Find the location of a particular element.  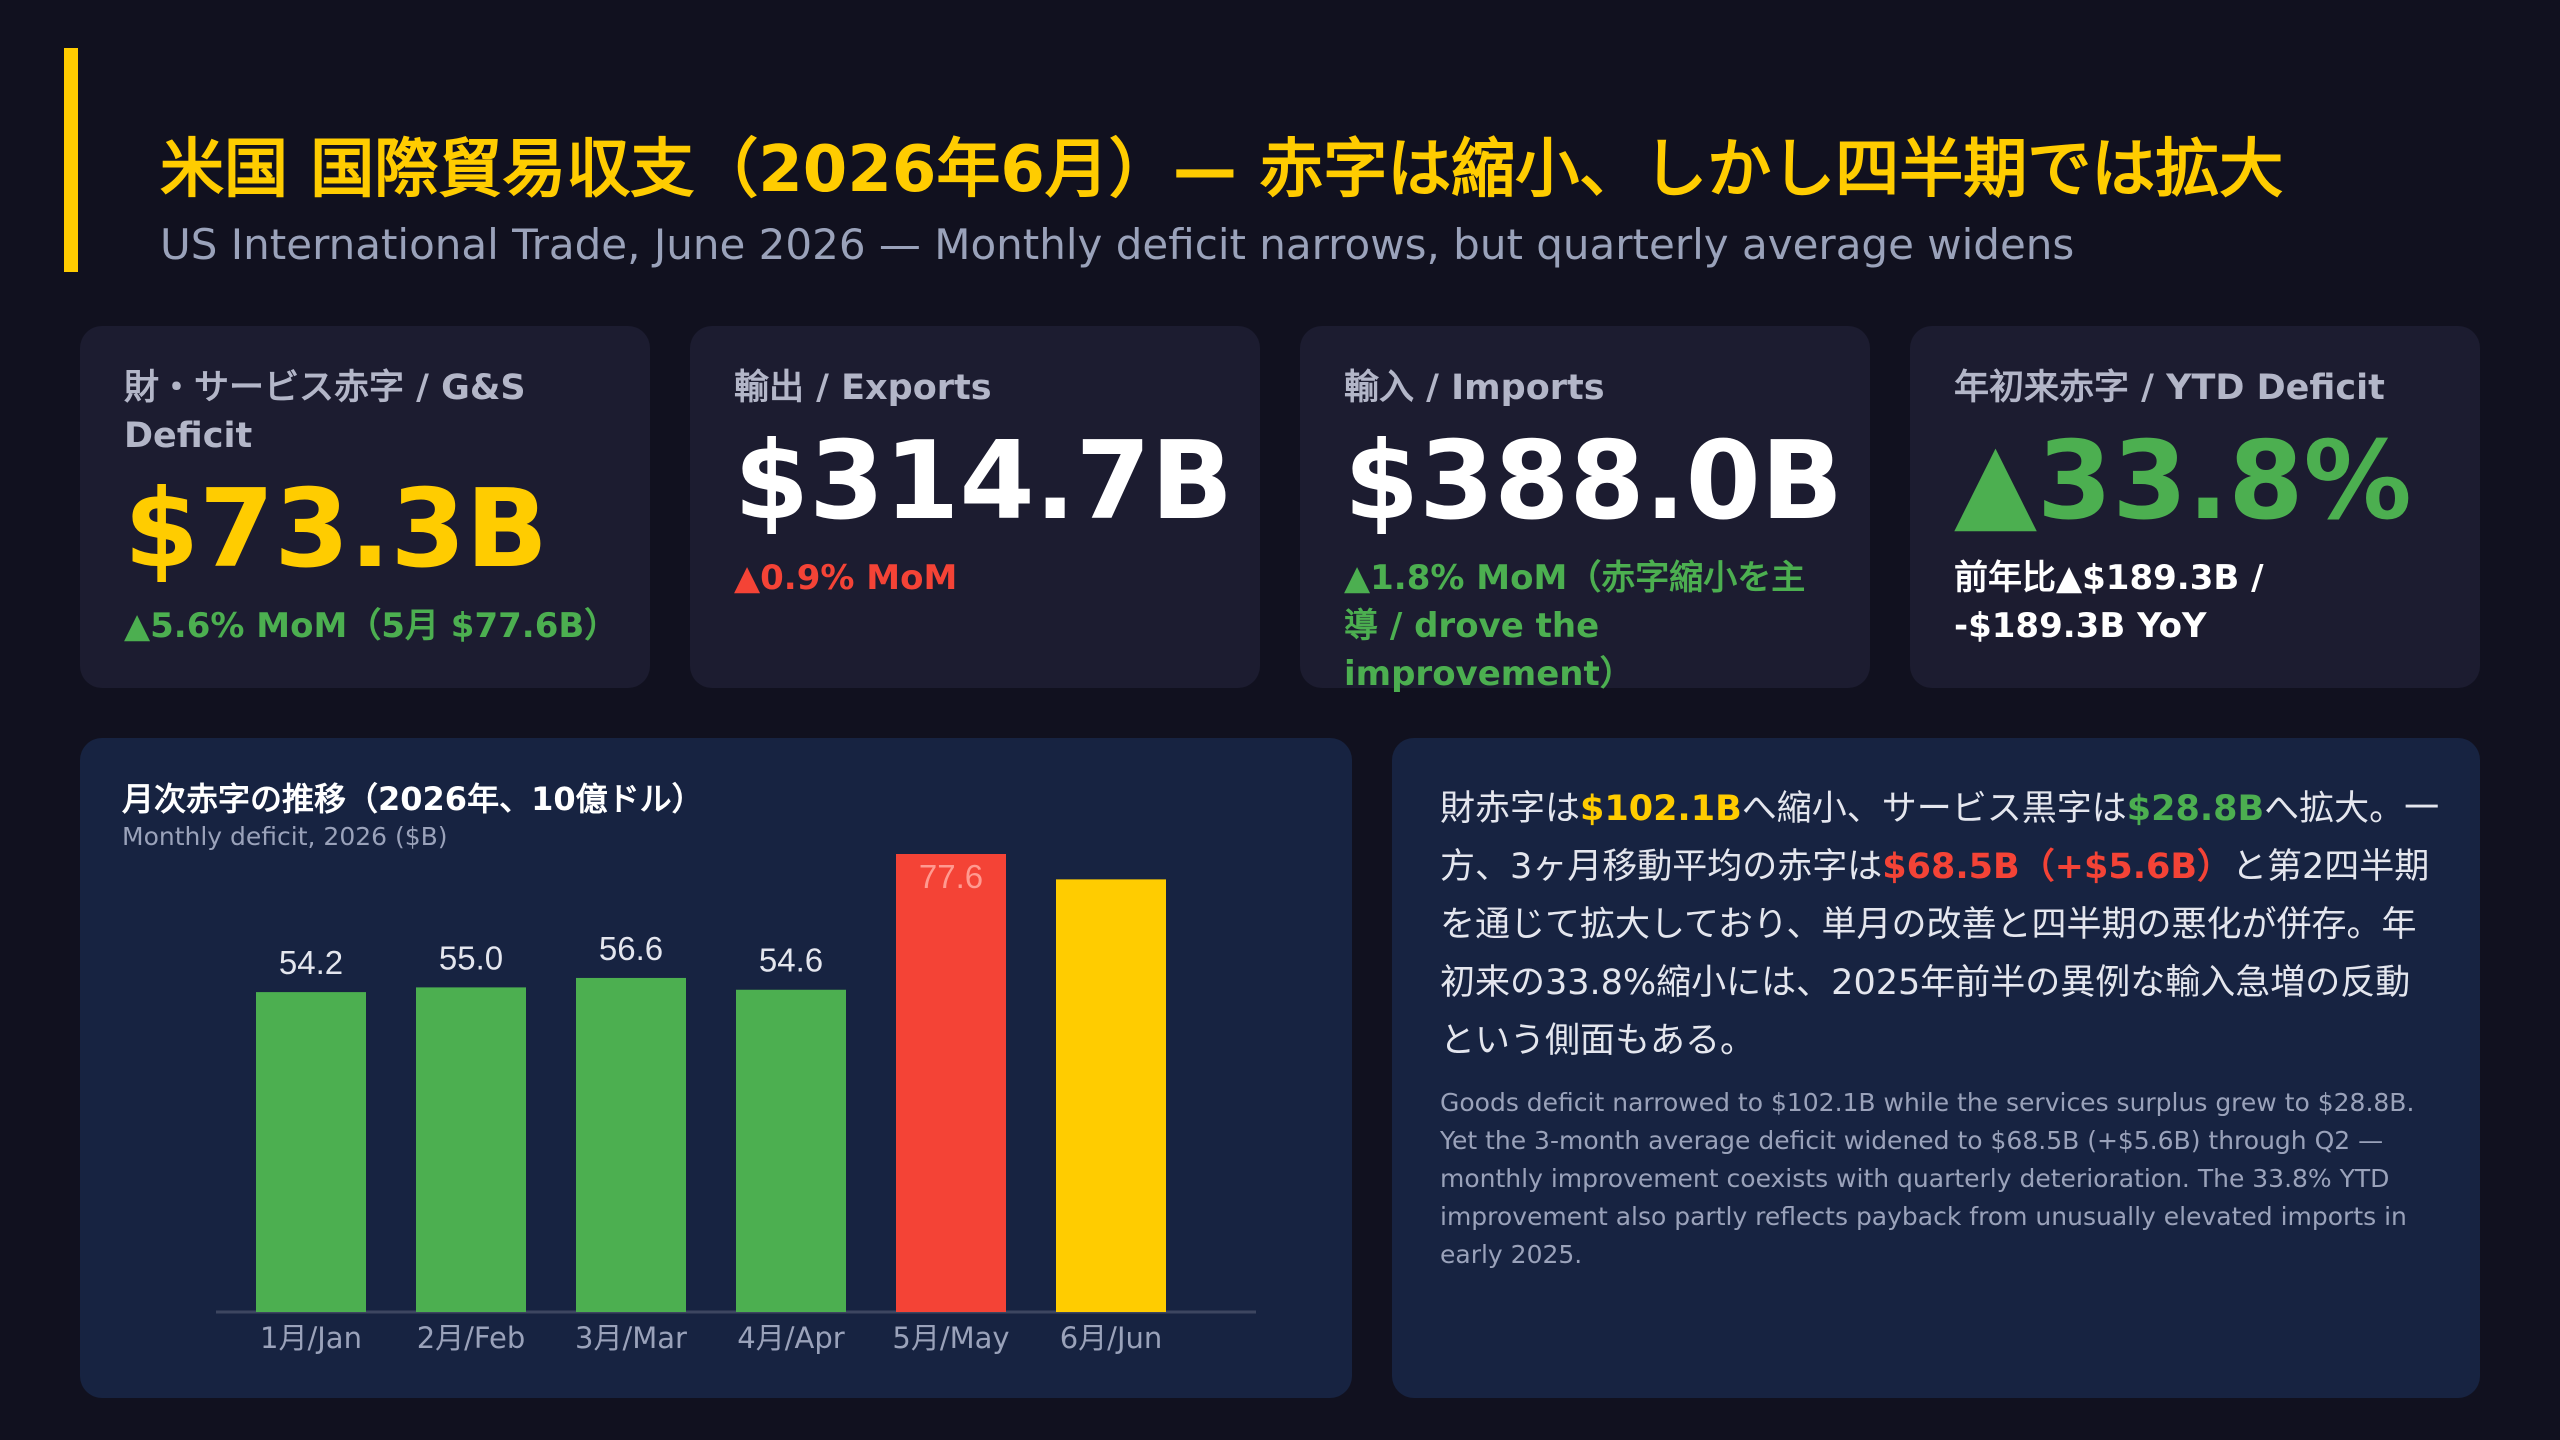

kpi-change: ▲5.6% MoM（5月 $77.6B） is located at coordinates (371, 626).